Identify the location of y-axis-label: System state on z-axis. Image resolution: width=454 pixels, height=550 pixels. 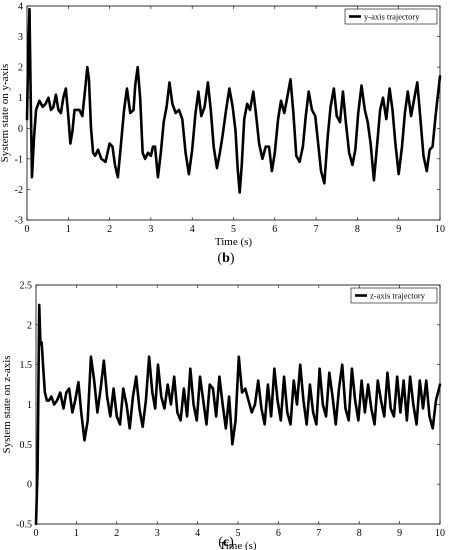
(7, 404).